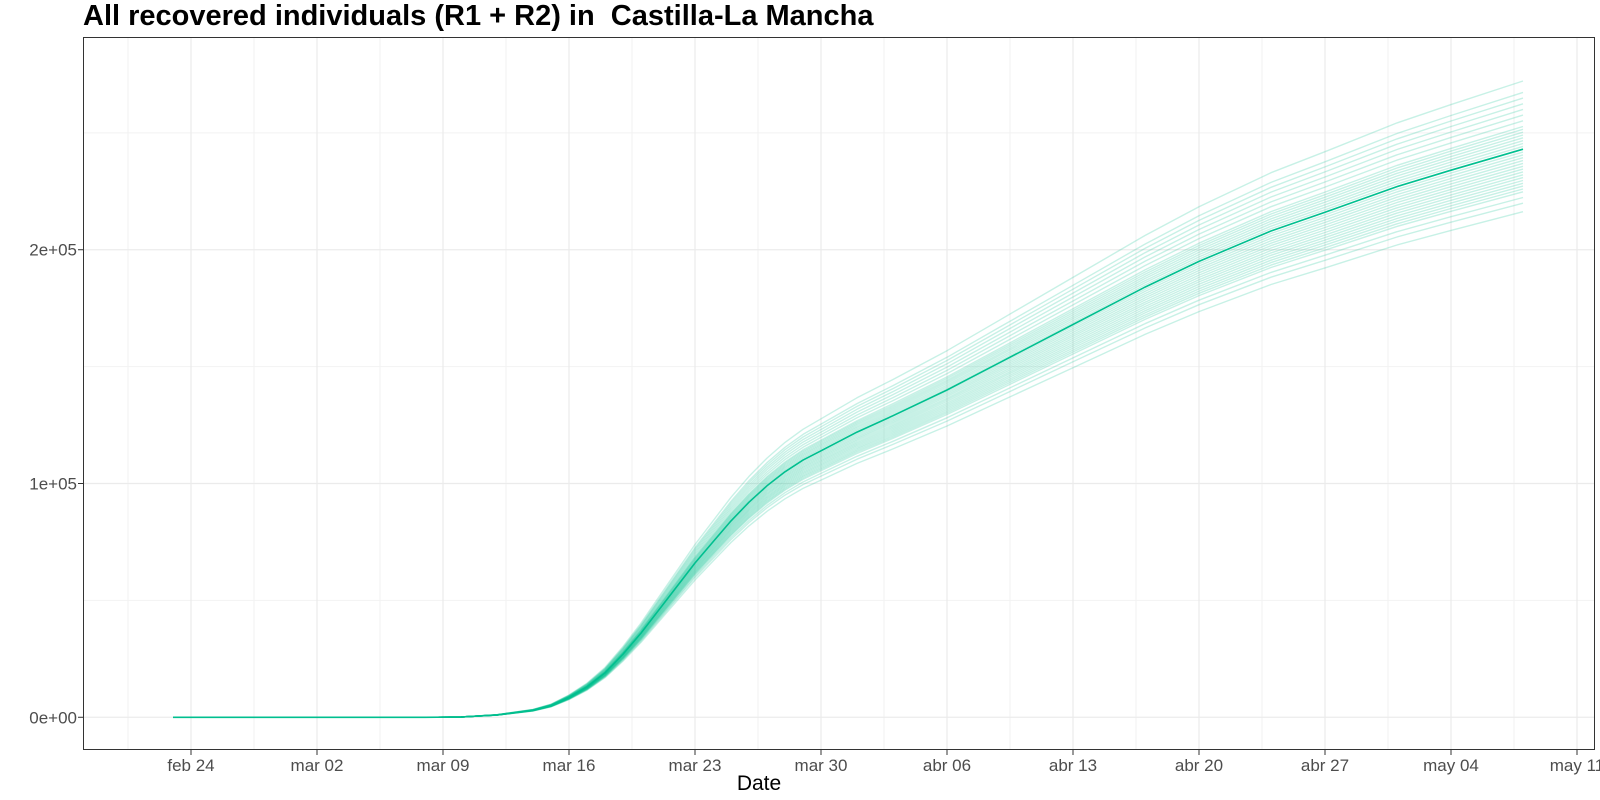 The width and height of the screenshot is (1600, 800). What do you see at coordinates (1575, 765) in the screenshot?
I see `x-tick-label: may 11` at bounding box center [1575, 765].